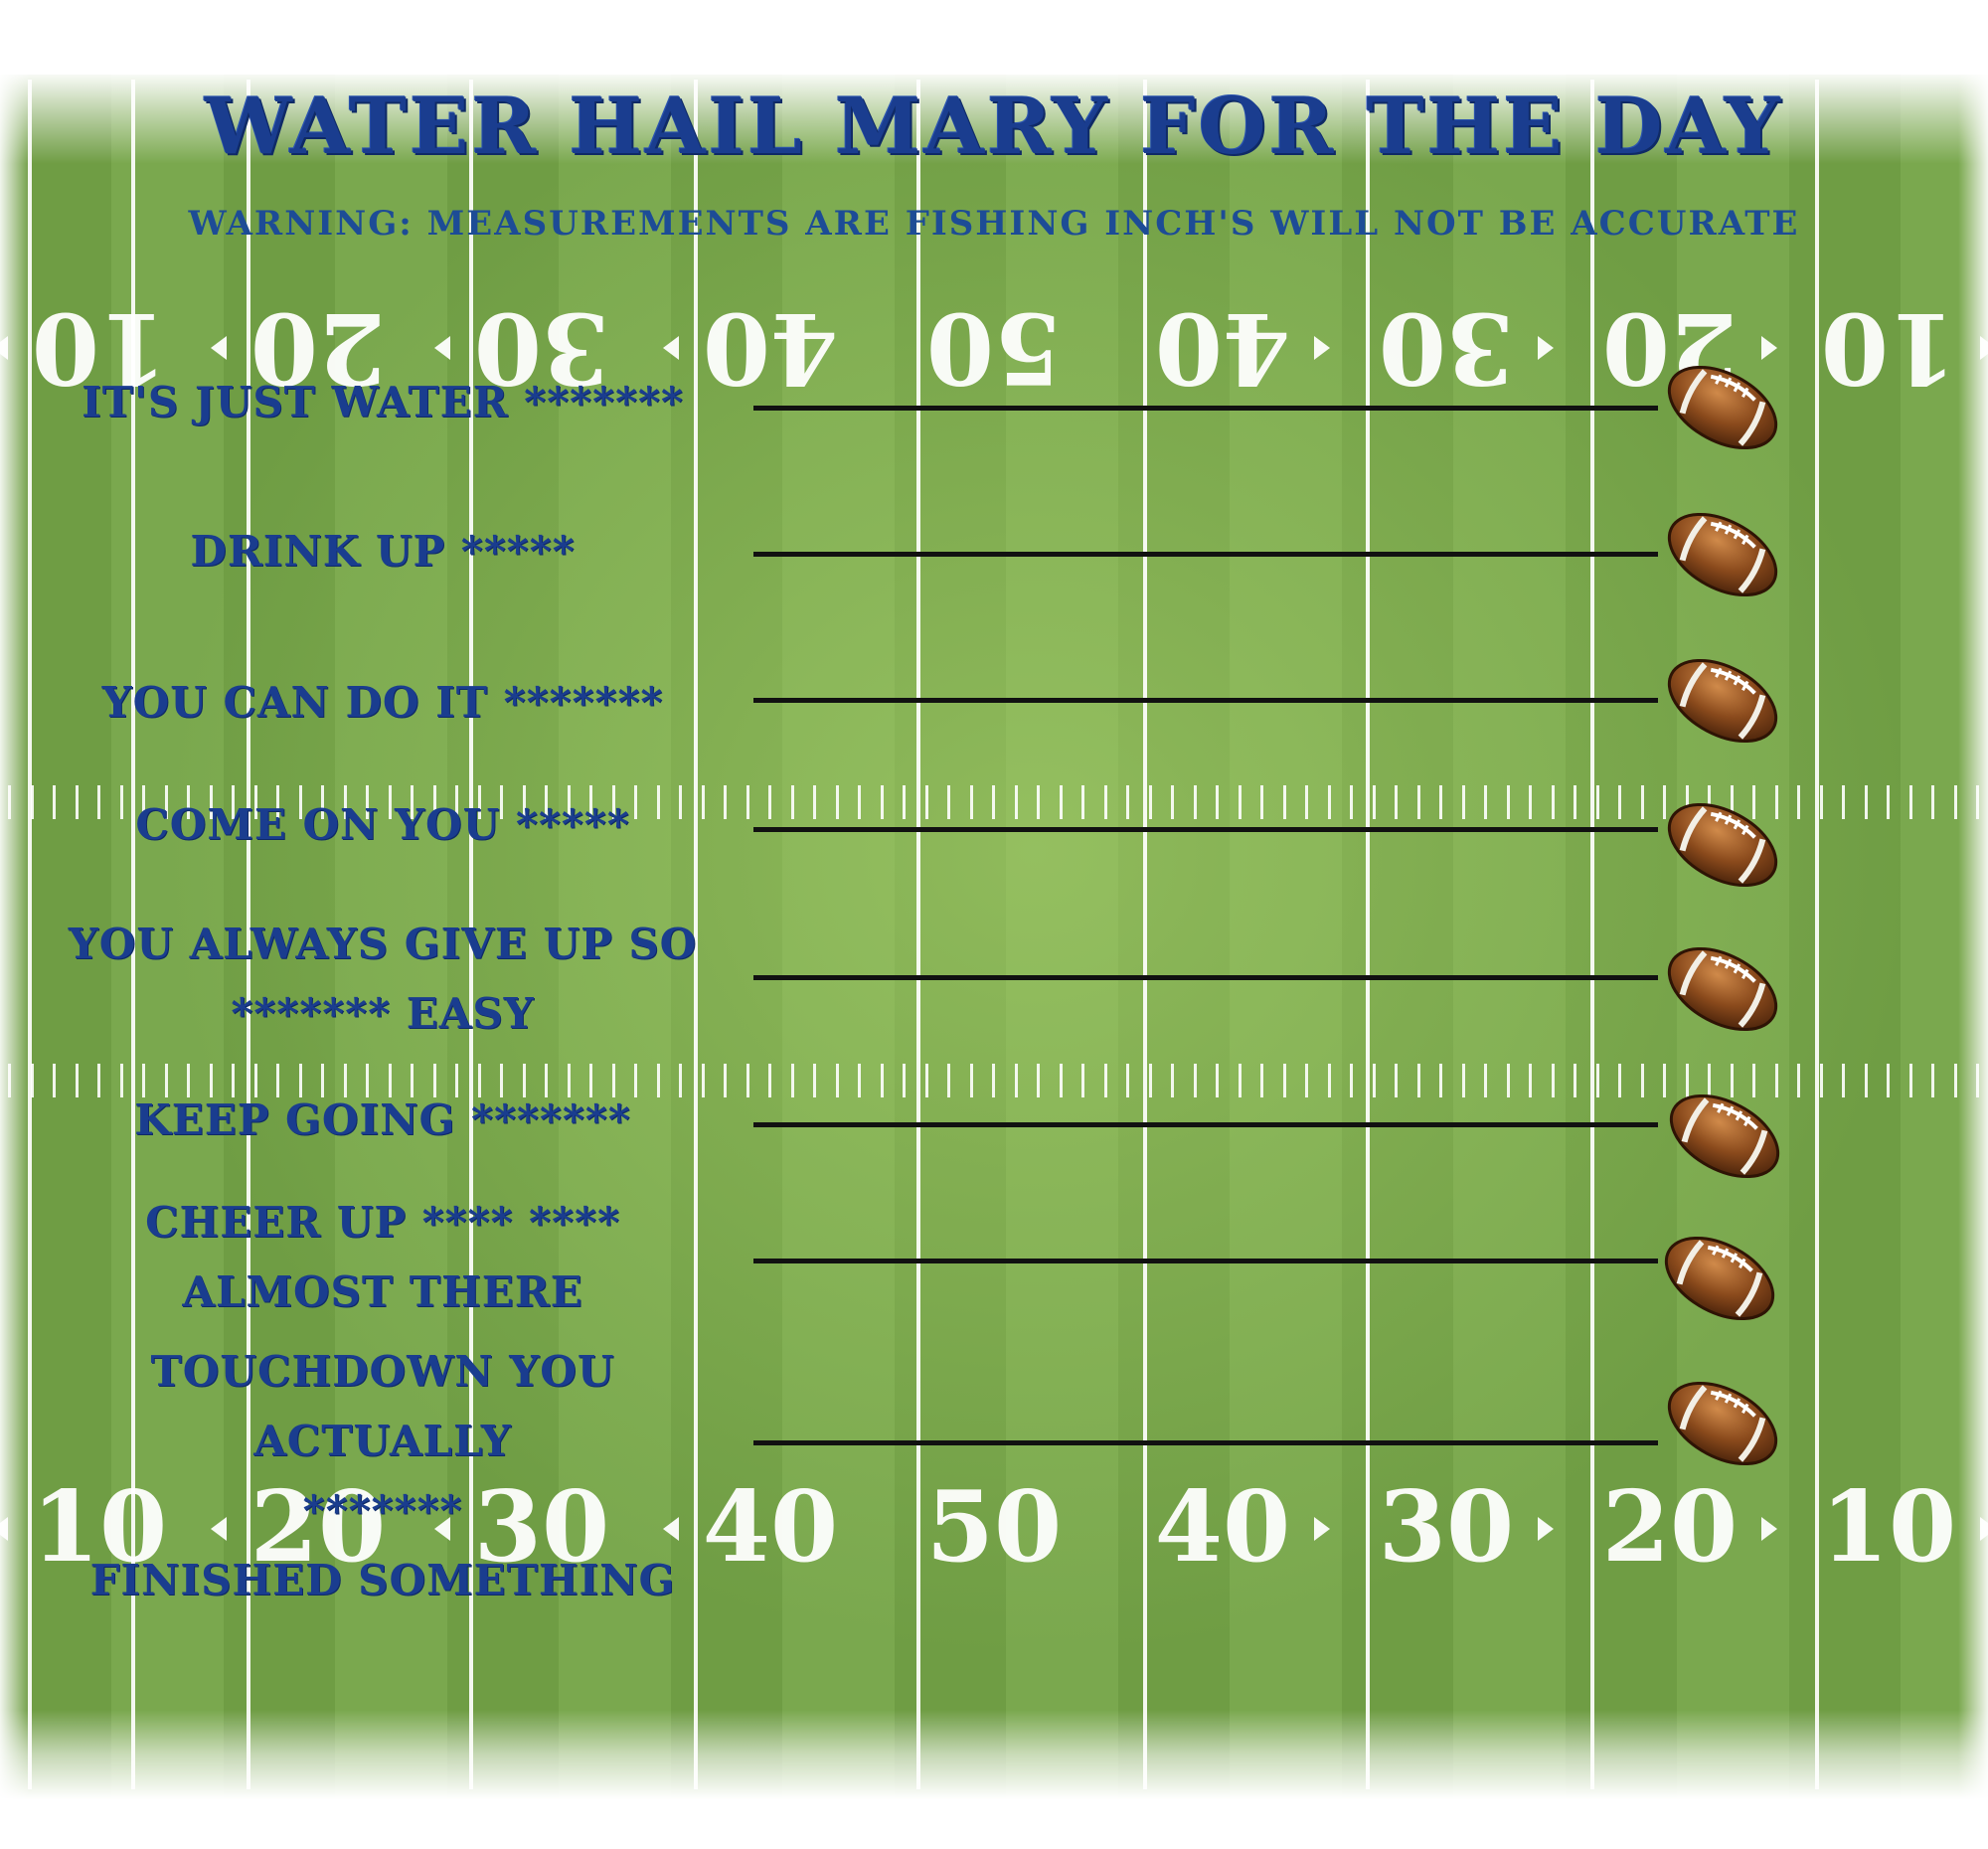 This screenshot has width=1988, height=1849. Describe the element at coordinates (1222, 1527) in the screenshot. I see `bottom-yard-number: 40` at that location.